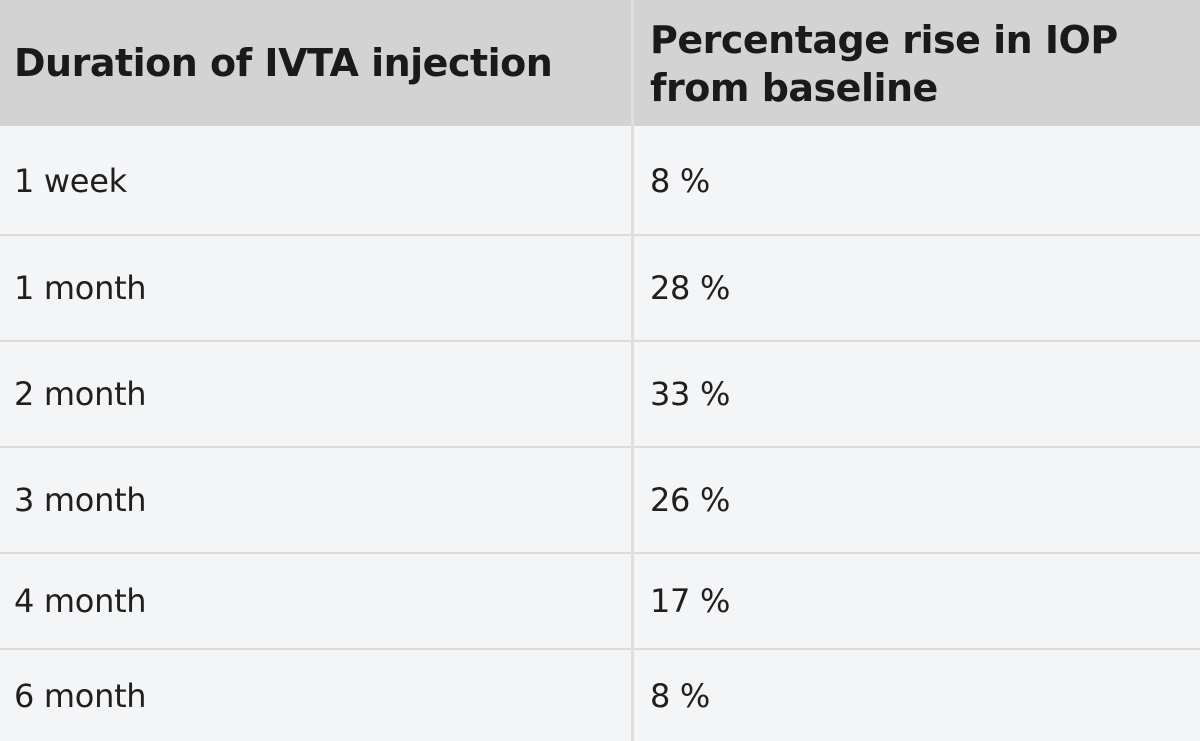 The height and width of the screenshot is (741, 1200). I want to click on row-2-duration: 1 month, so click(80, 288).